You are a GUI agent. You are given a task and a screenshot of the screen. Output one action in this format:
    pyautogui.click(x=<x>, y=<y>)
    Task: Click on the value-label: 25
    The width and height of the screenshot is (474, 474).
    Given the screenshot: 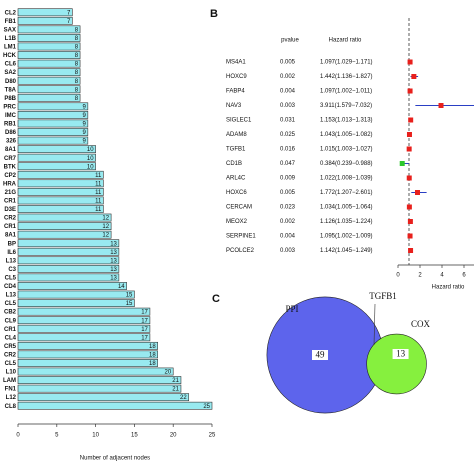 What is the action you would take?
    pyautogui.click(x=206, y=407)
    